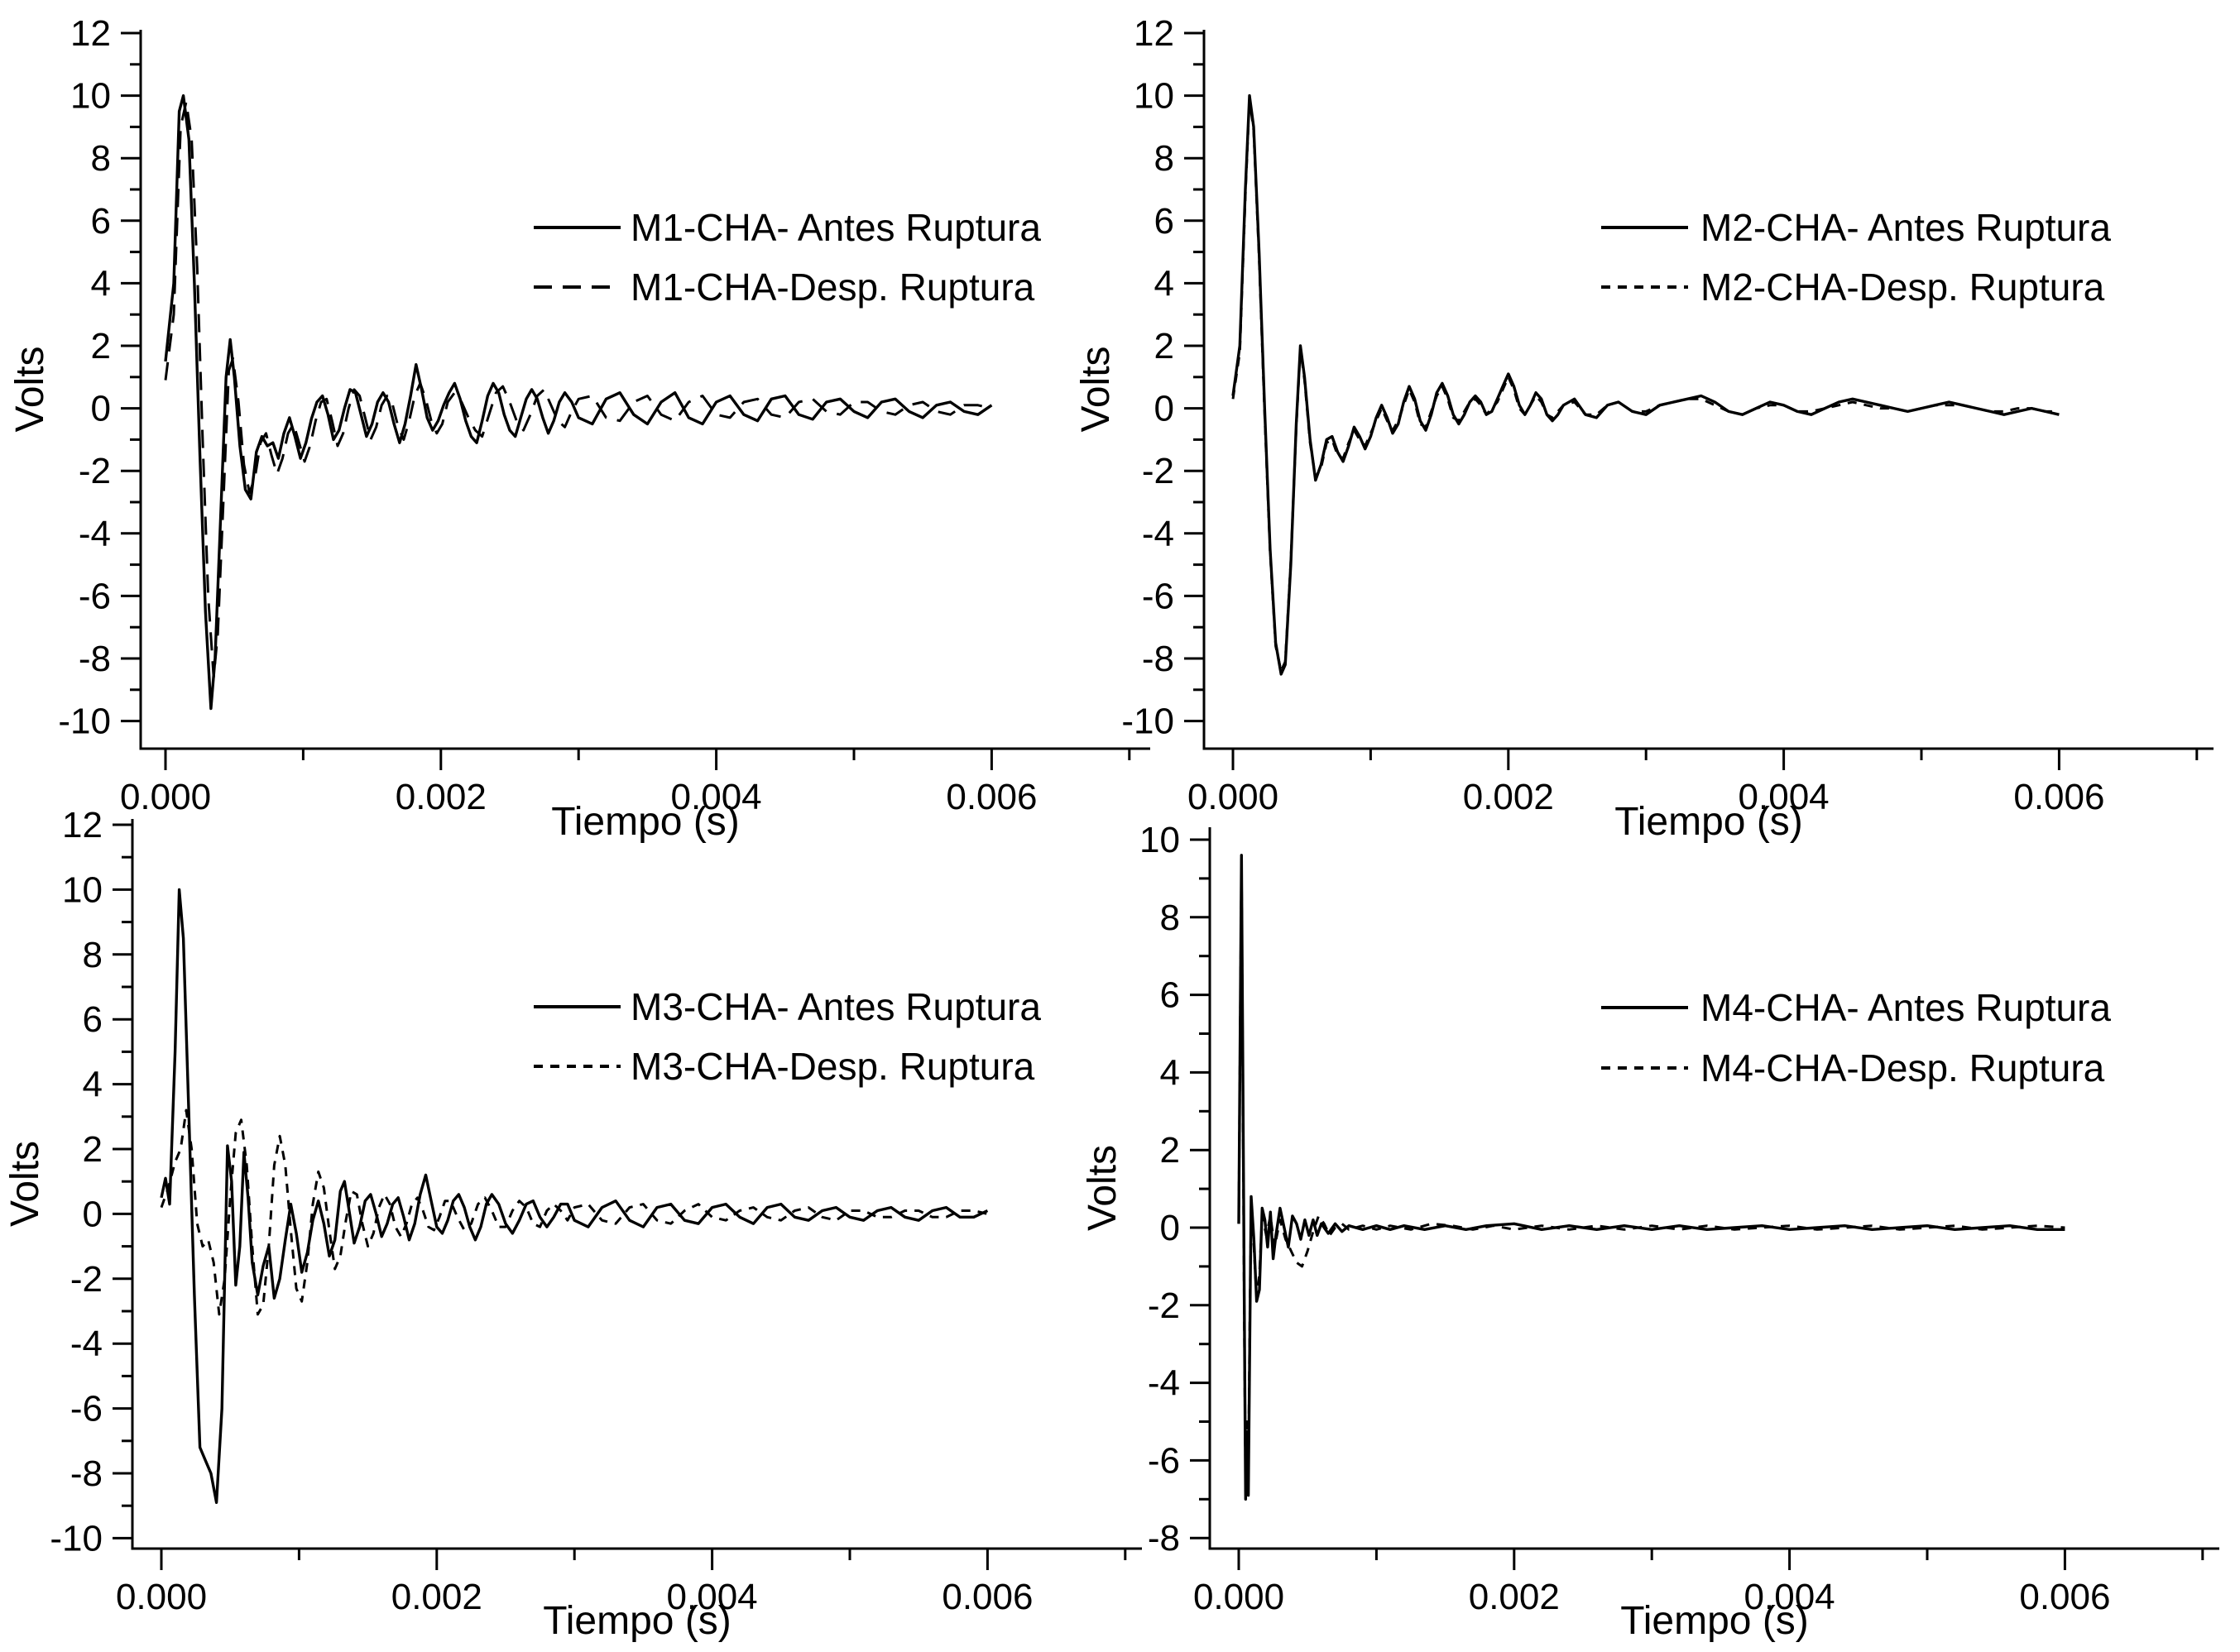 The image size is (2240, 1652). What do you see at coordinates (101, 158) in the screenshot?
I see `m1-y-tick-label: 8` at bounding box center [101, 158].